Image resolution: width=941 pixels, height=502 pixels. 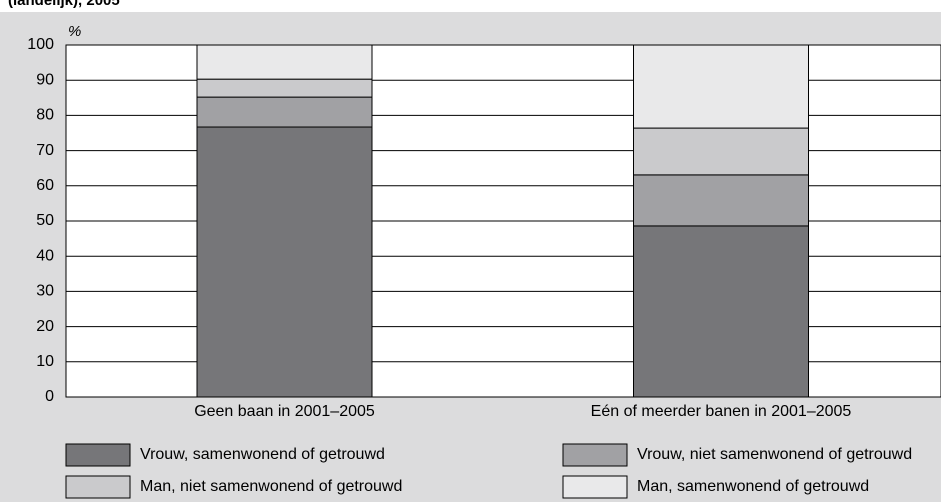 I want to click on legend-label: Man, samenwonend of getrouwd, so click(x=753, y=486).